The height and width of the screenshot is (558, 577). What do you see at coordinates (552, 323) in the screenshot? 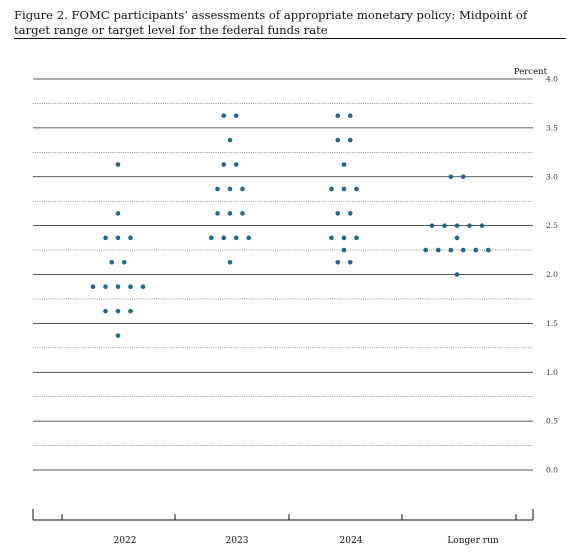
I see `y-tick-label: 1.5` at bounding box center [552, 323].